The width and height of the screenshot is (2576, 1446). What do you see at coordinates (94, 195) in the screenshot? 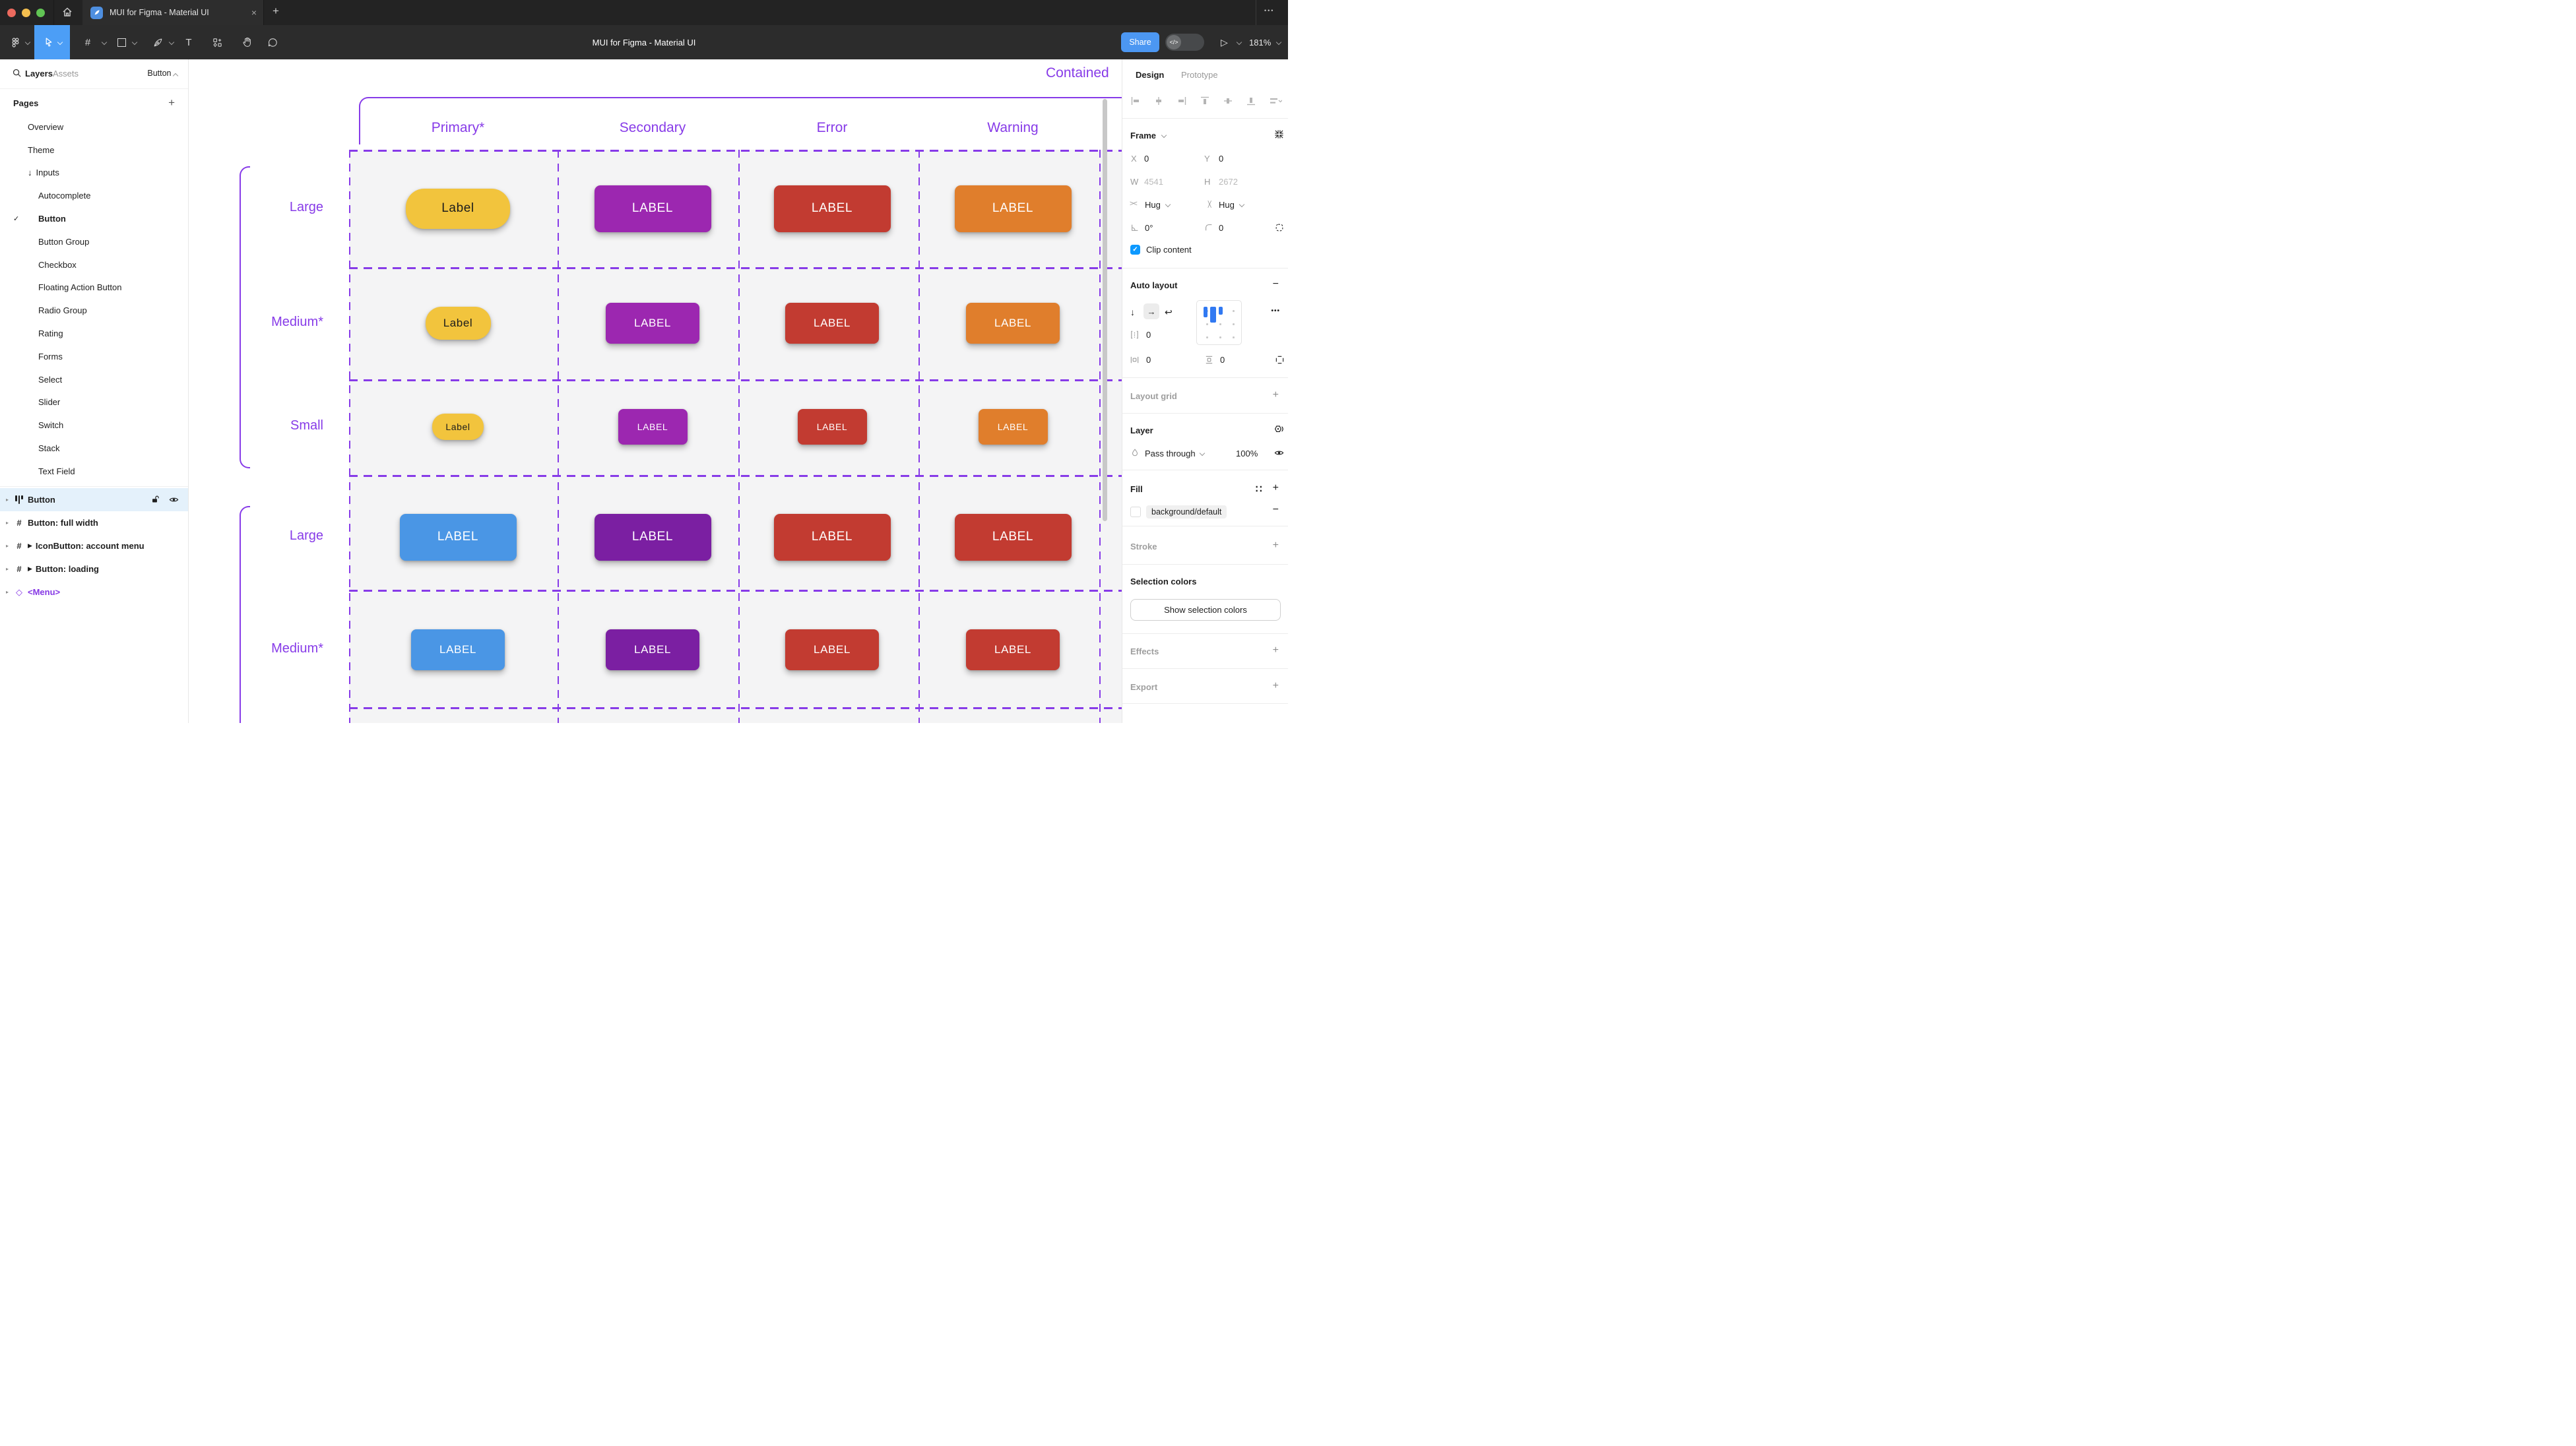
I see `sidebar-page-item: Autocomplete` at bounding box center [94, 195].